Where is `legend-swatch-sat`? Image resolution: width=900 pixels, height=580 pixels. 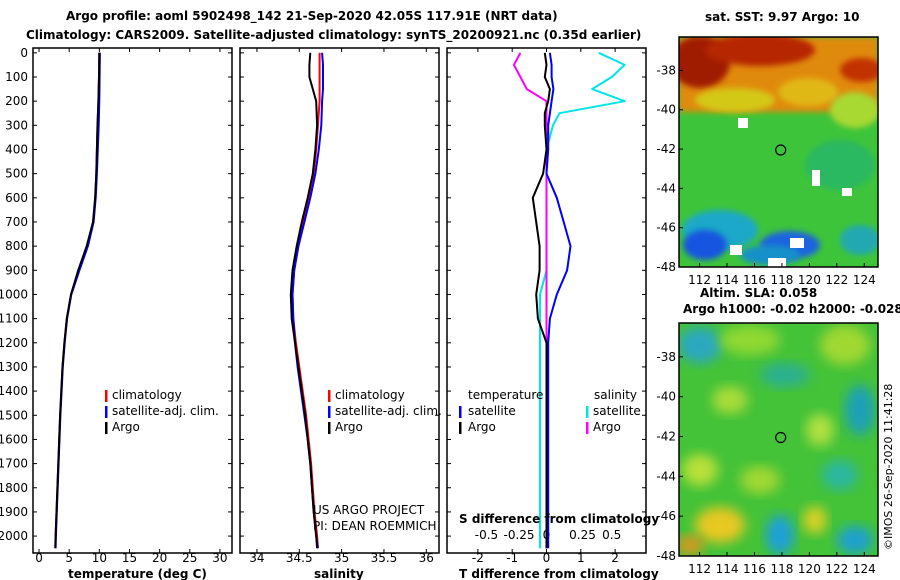
legend-swatch-sat is located at coordinates (329, 412).